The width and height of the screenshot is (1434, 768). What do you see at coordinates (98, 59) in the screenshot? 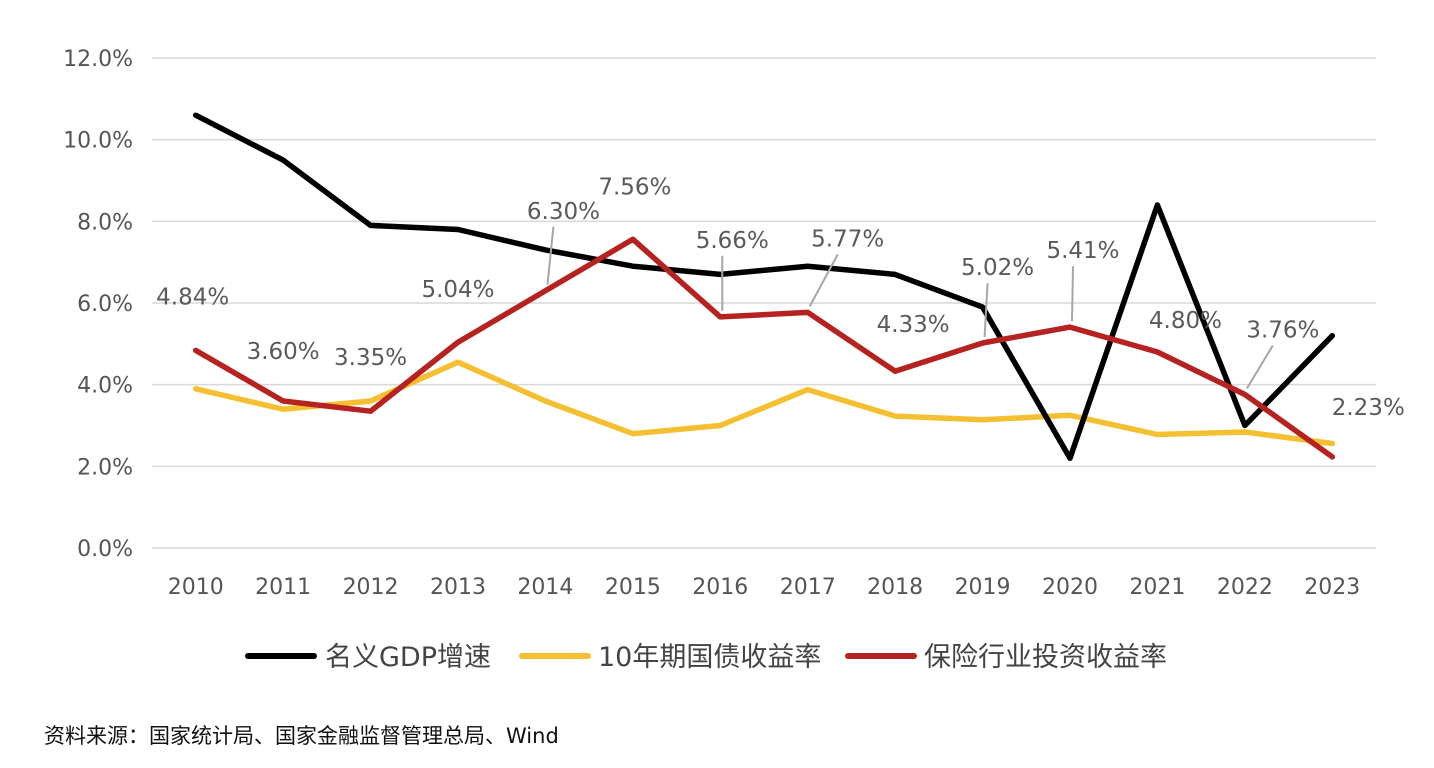
I see `y-tick-label: 12.0%` at bounding box center [98, 59].